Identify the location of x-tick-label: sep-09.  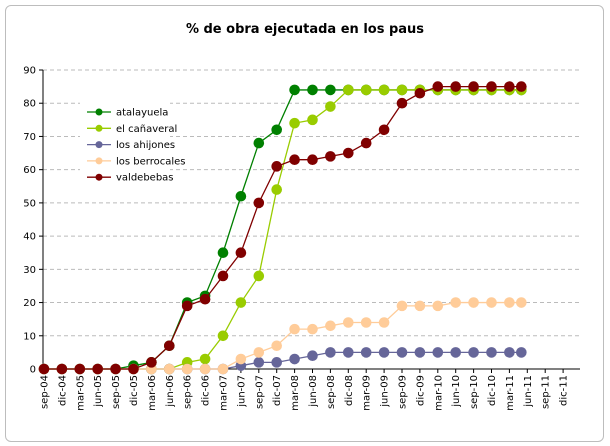
(403, 392).